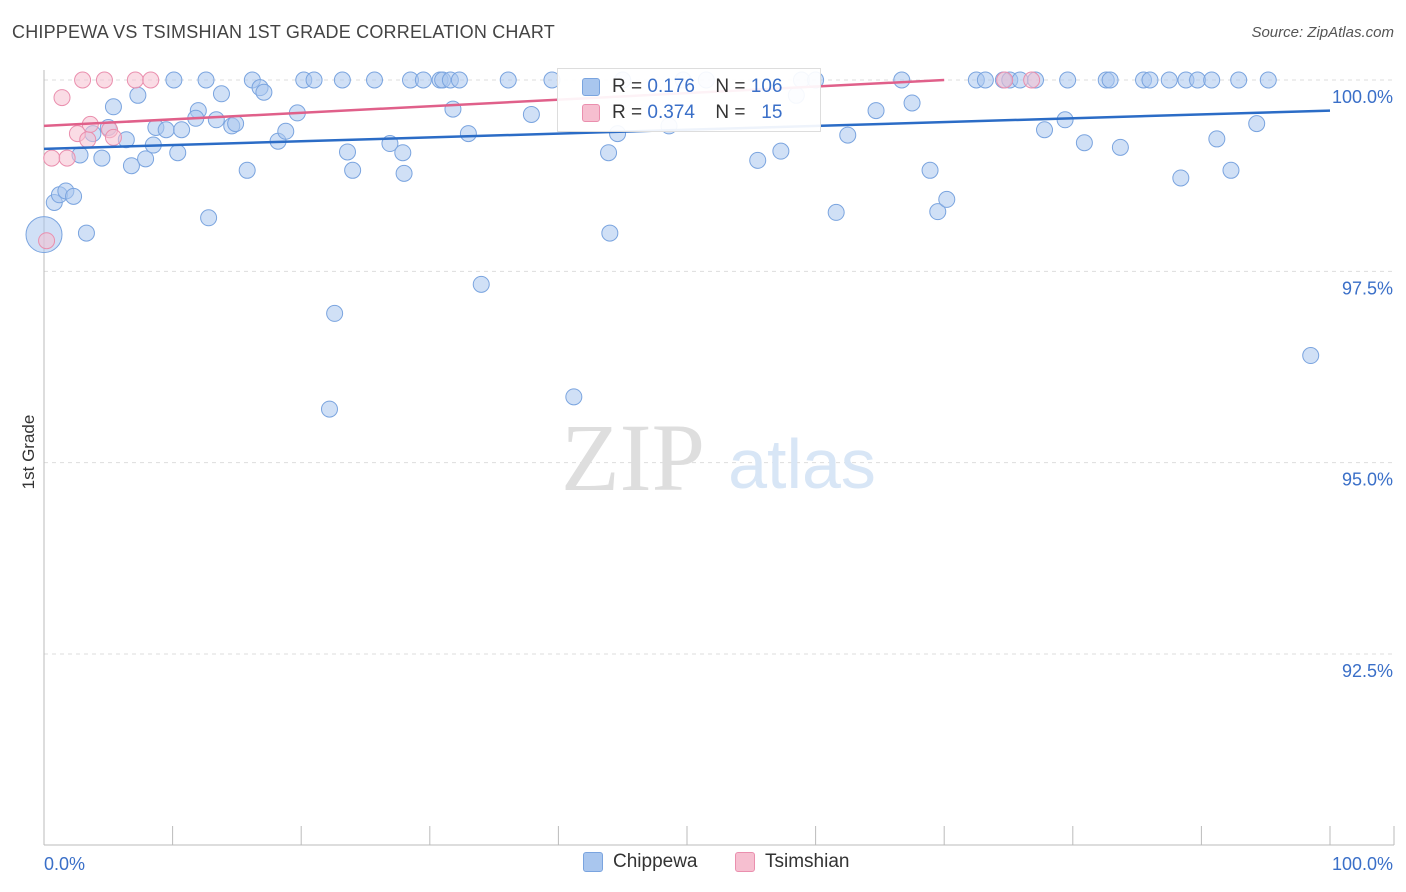  What do you see at coordinates (766, 112) in the screenshot?
I see `legend-n-value: 15` at bounding box center [766, 112].